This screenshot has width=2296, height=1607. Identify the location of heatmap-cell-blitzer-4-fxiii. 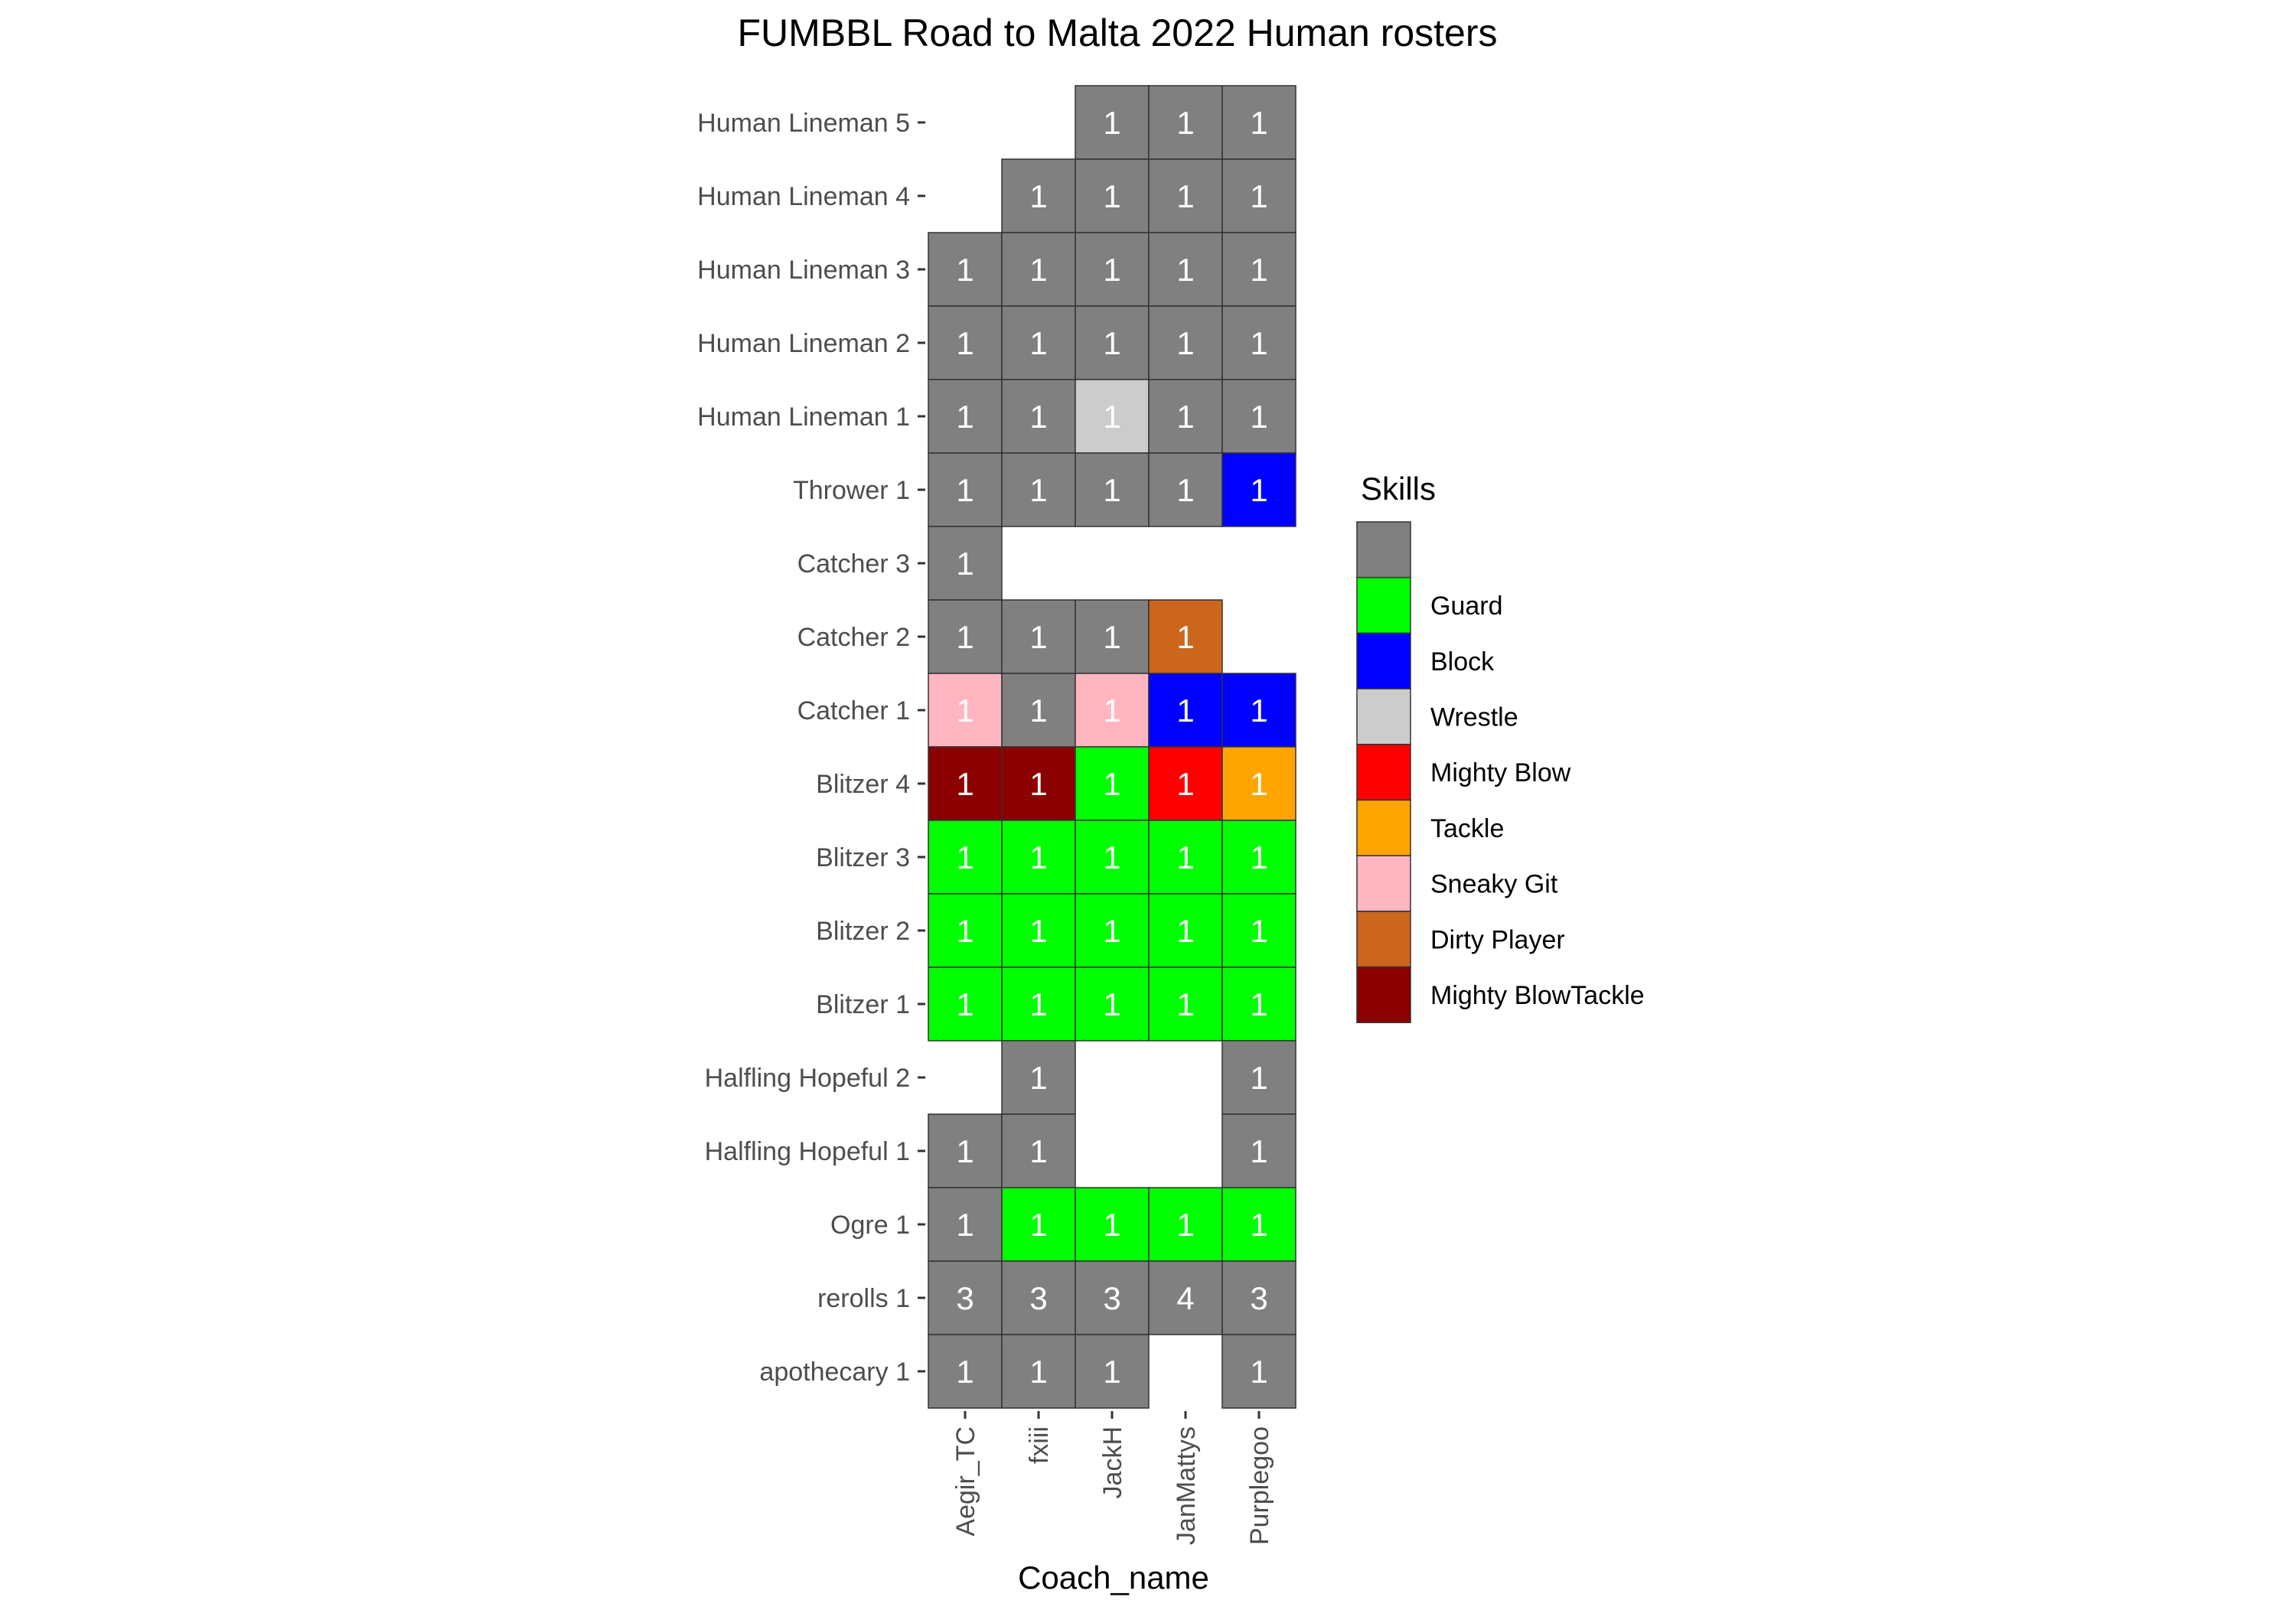
(1038, 783).